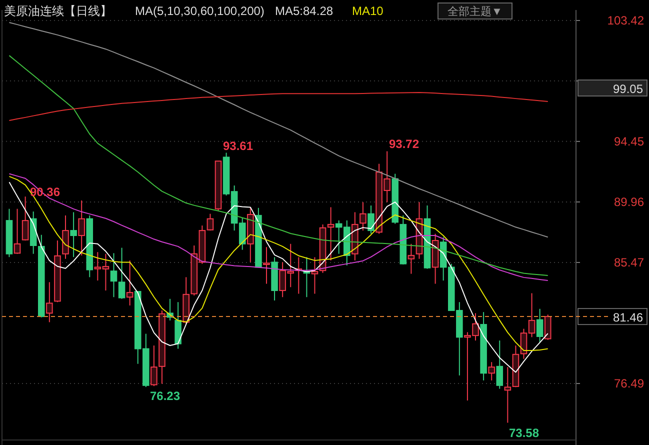 The image size is (649, 445). I want to click on annotation: MA10, so click(368, 11).